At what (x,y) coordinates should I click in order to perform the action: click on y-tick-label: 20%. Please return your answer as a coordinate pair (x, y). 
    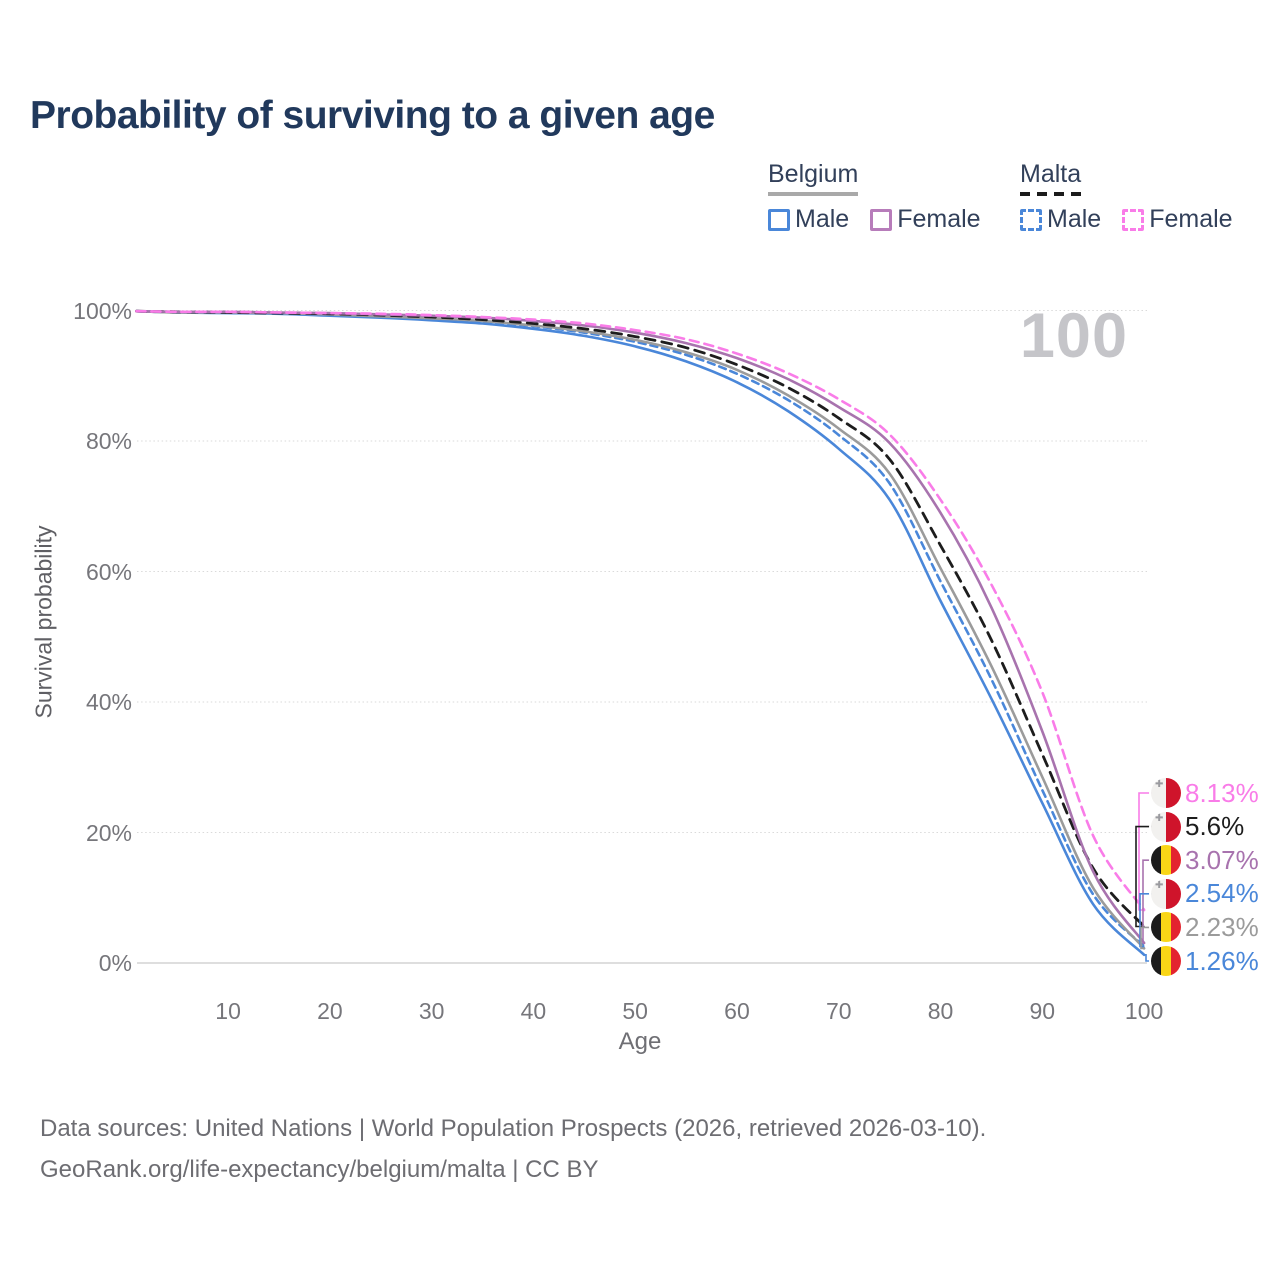
    Looking at the image, I should click on (108, 832).